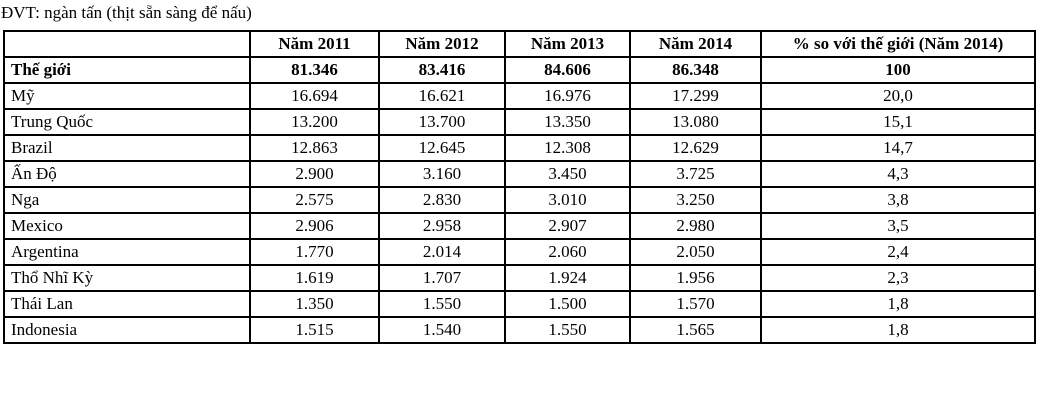 This screenshot has width=1038, height=400. What do you see at coordinates (695, 70) in the screenshot?
I see `world-2014: 86.348` at bounding box center [695, 70].